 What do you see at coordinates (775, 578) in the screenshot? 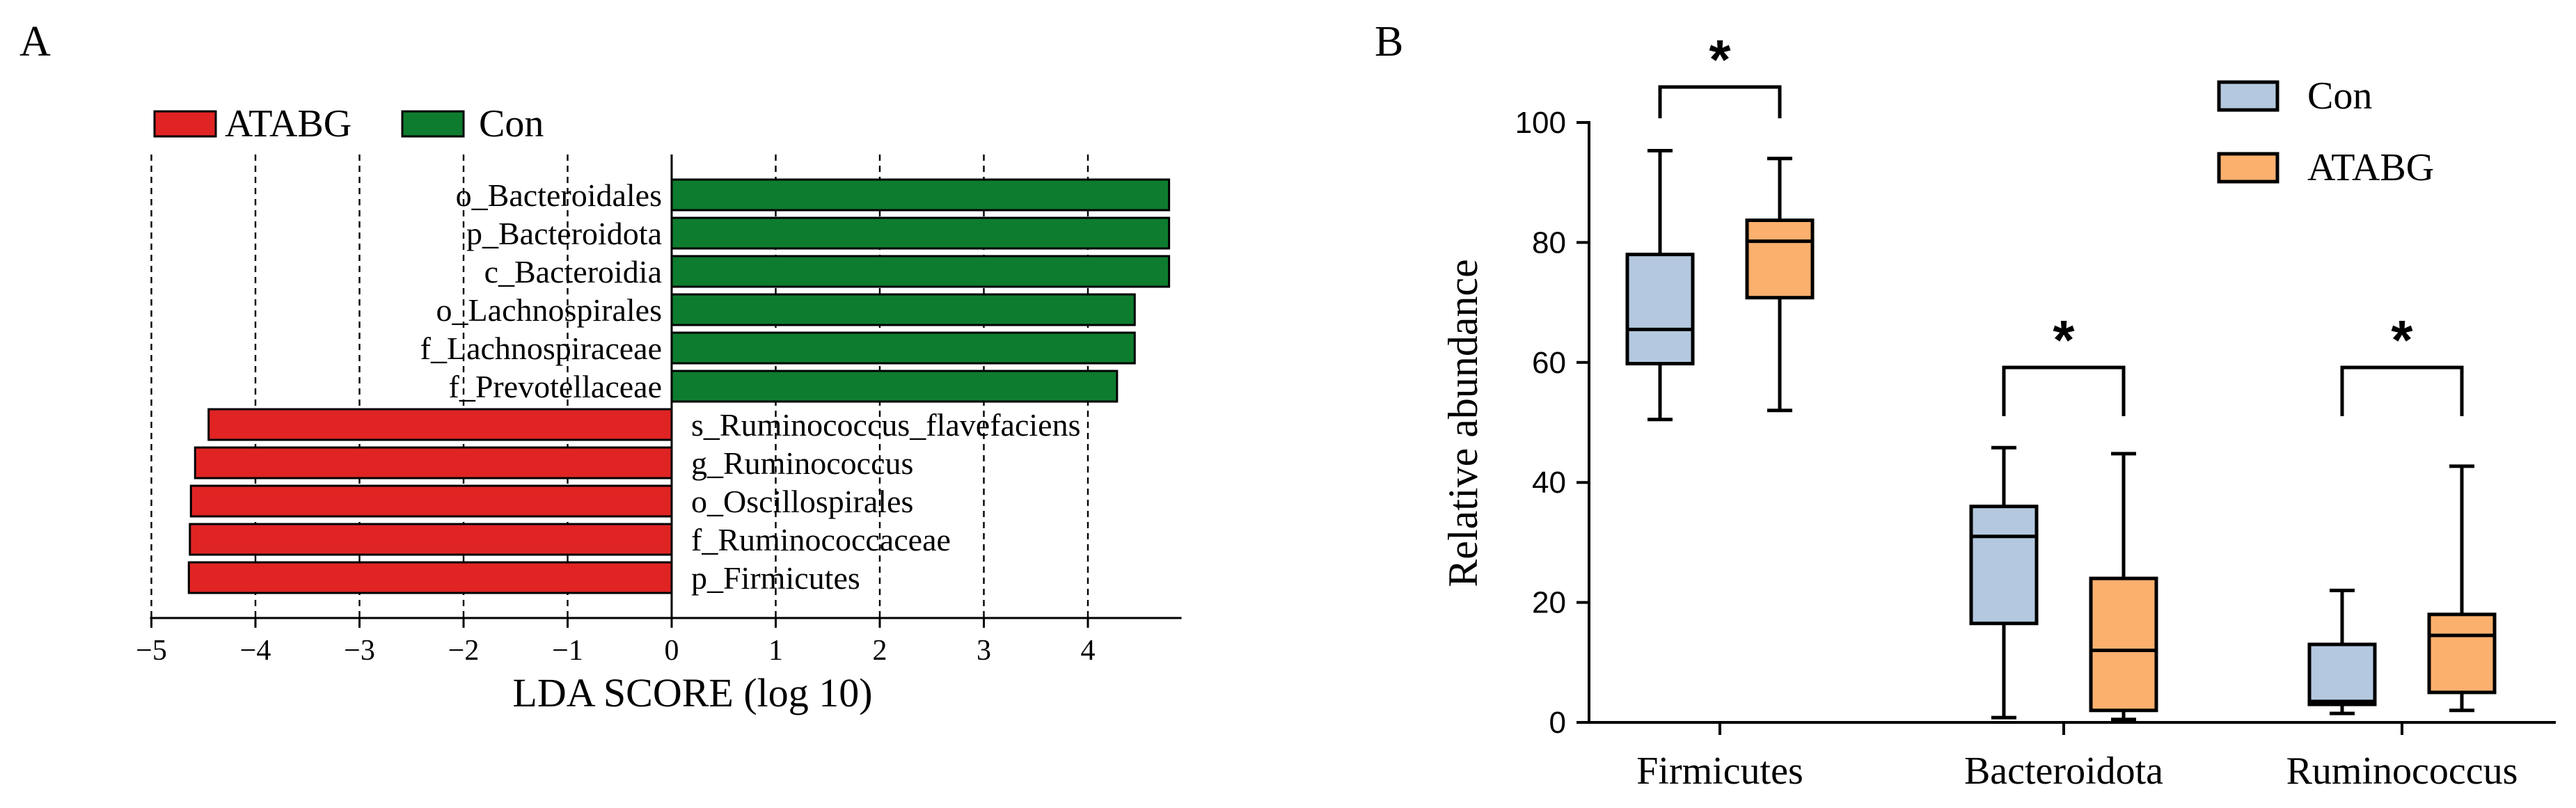
I see `bar-label-p-firmicutes: p_Firmicutes` at bounding box center [775, 578].